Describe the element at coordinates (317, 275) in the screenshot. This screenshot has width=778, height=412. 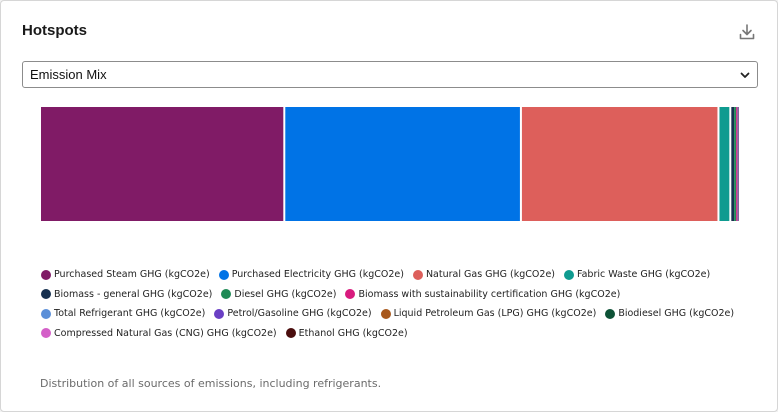
I see `legend-label: Purchased Electricity GHG (kgCO2e)` at that location.